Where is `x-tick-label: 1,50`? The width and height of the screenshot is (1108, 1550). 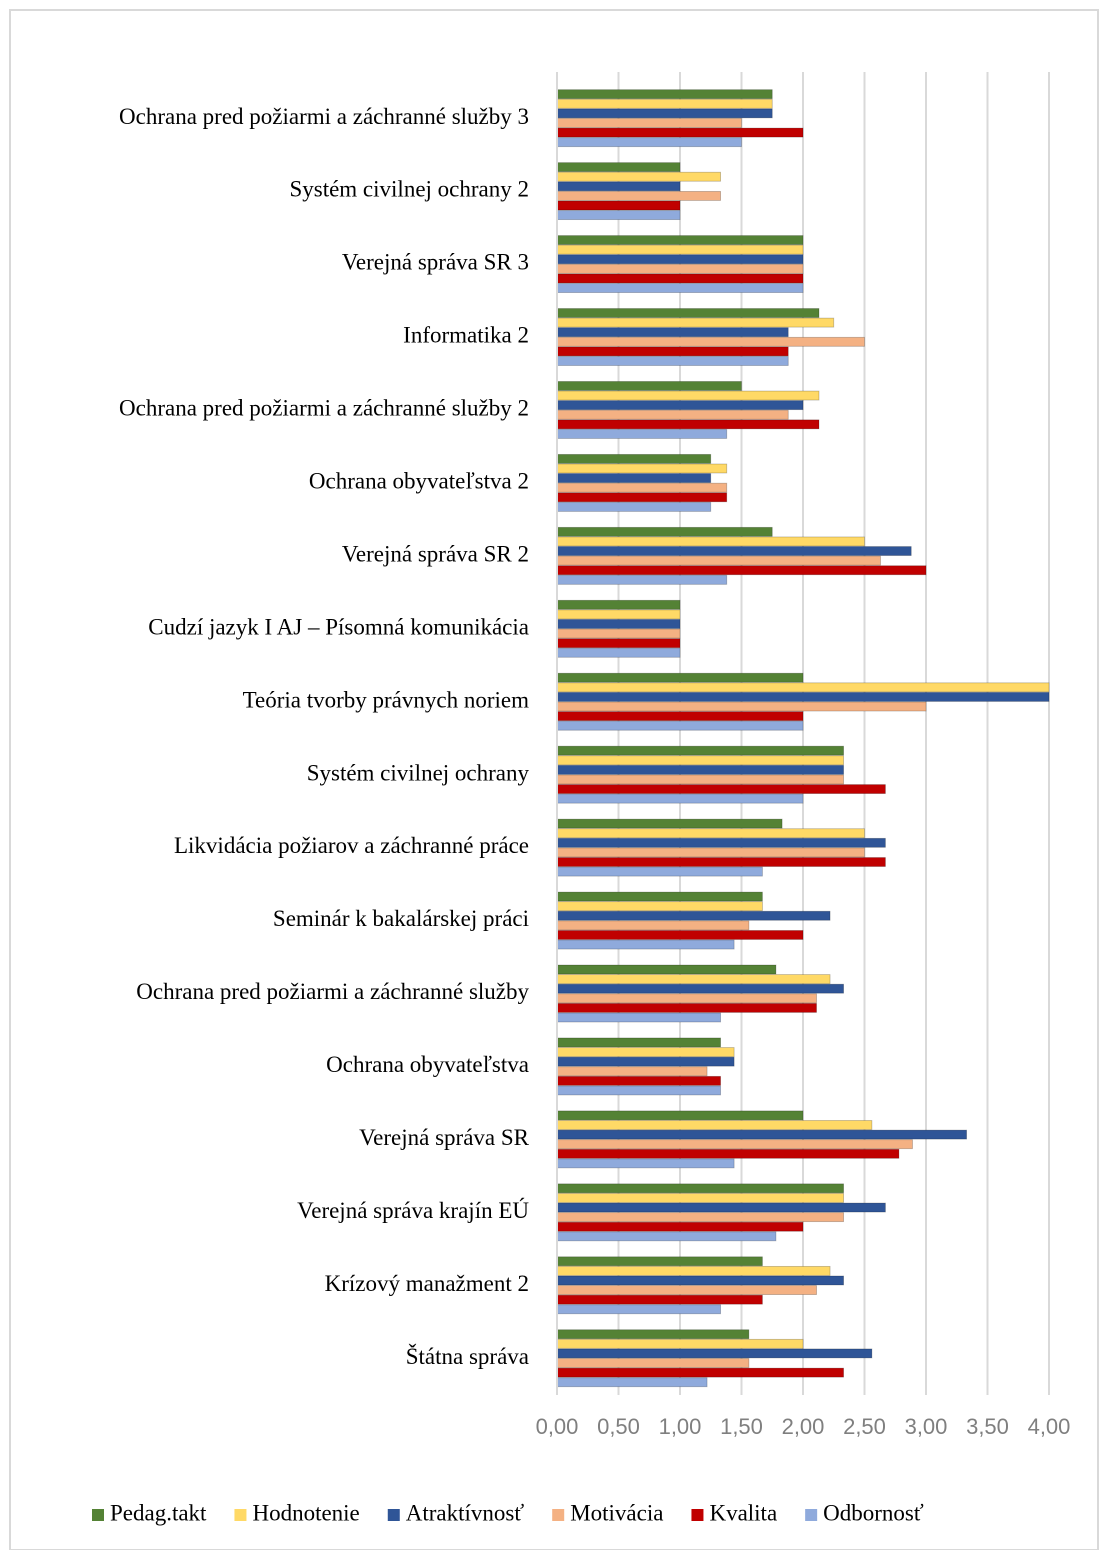
x-tick-label: 1,50 is located at coordinates (741, 1426).